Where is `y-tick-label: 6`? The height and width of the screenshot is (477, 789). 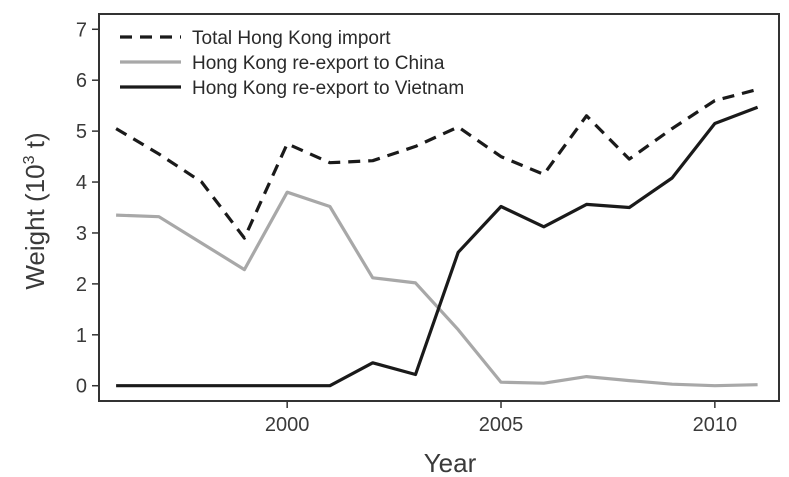
y-tick-label: 6 is located at coordinates (81, 81).